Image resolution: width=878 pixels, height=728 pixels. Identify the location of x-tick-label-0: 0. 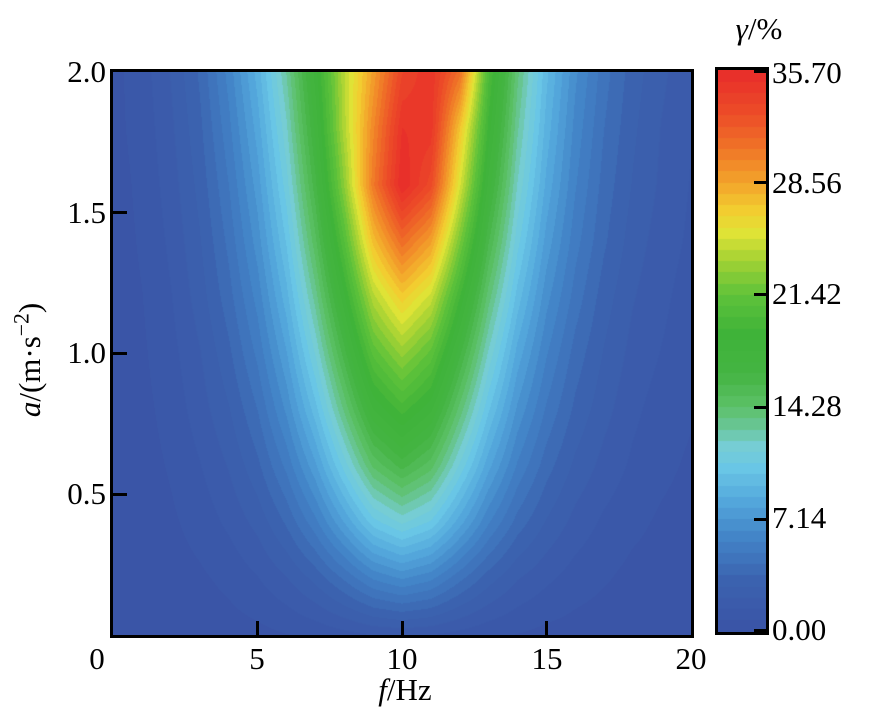
(97, 658).